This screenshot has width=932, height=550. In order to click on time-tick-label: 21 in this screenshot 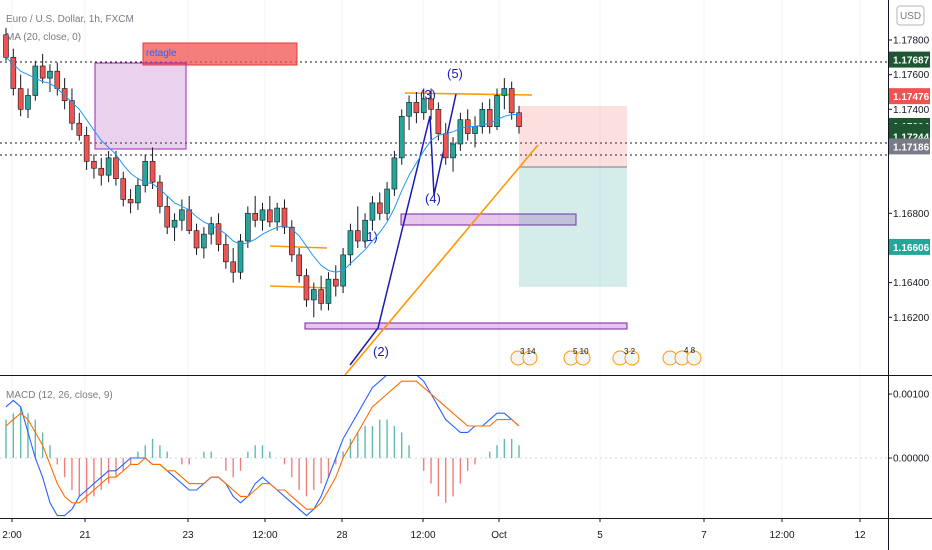, I will do `click(85, 535)`.